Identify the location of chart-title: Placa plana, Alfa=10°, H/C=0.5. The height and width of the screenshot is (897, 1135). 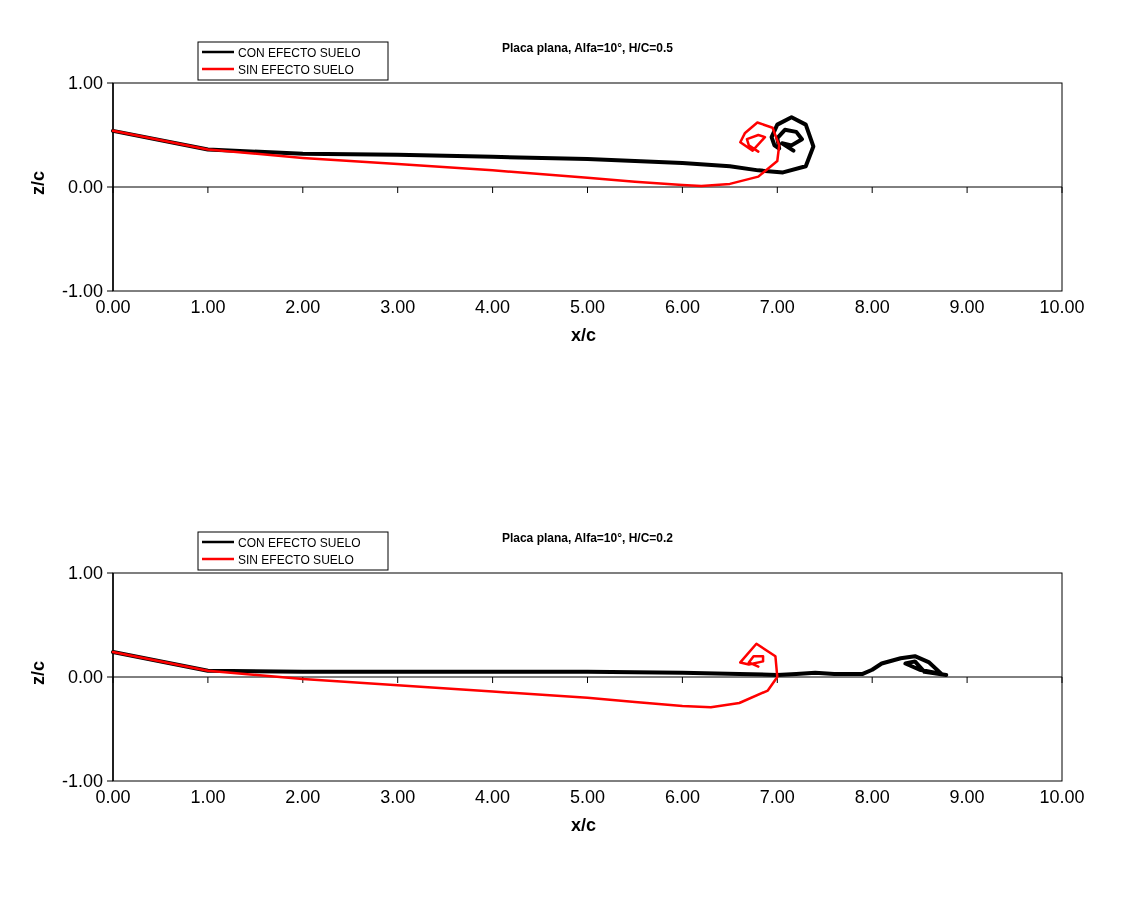
(587, 48).